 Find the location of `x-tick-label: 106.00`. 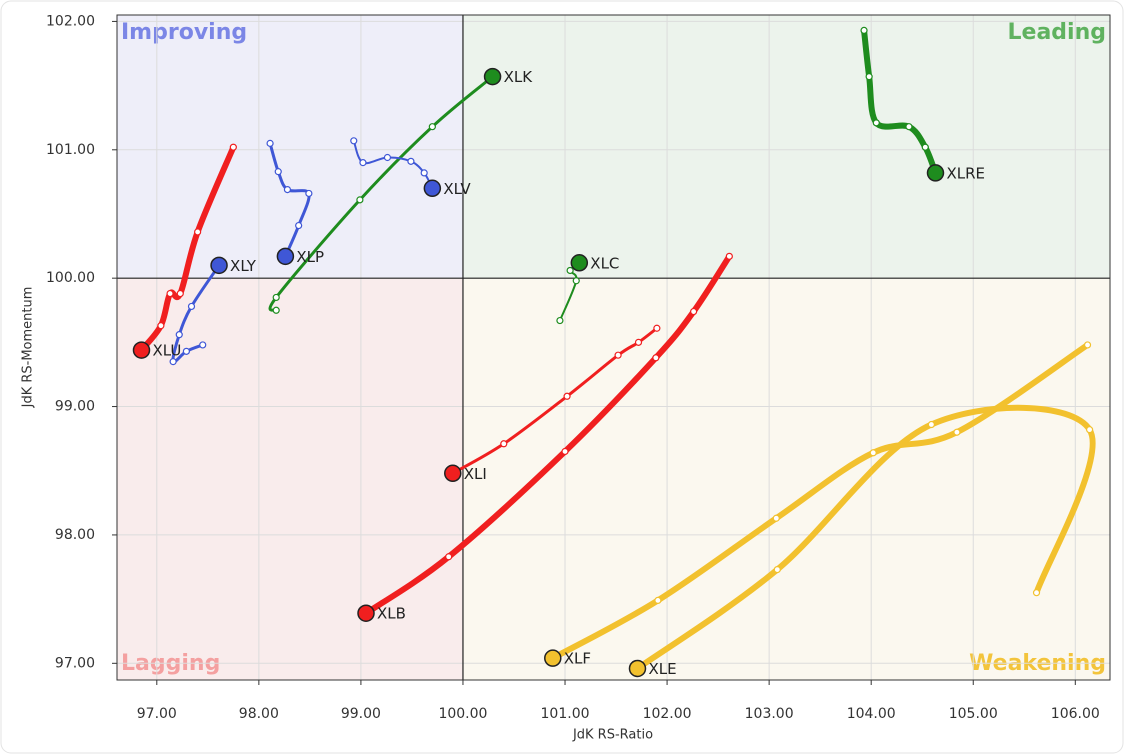

x-tick-label: 106.00 is located at coordinates (1075, 714).